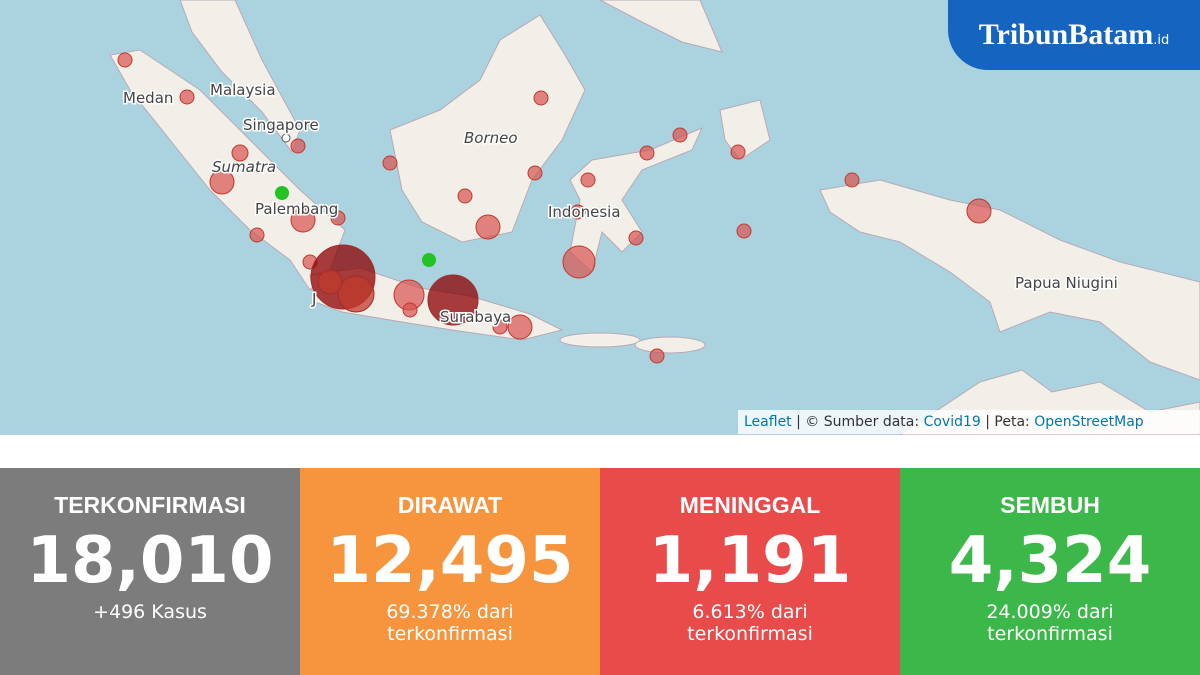 The width and height of the screenshot is (1200, 675). I want to click on stat-card: MENINGGAL 1,191 6.613% dari terkonfirmasi, so click(750, 571).